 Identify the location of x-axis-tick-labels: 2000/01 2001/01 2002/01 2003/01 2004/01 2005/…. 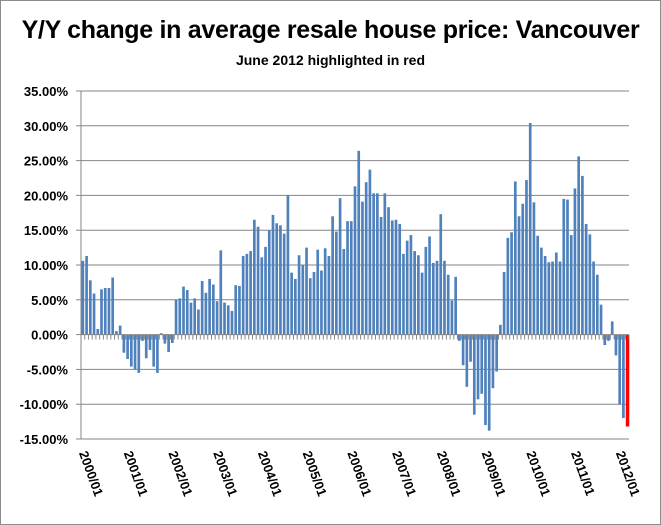
(359, 473).